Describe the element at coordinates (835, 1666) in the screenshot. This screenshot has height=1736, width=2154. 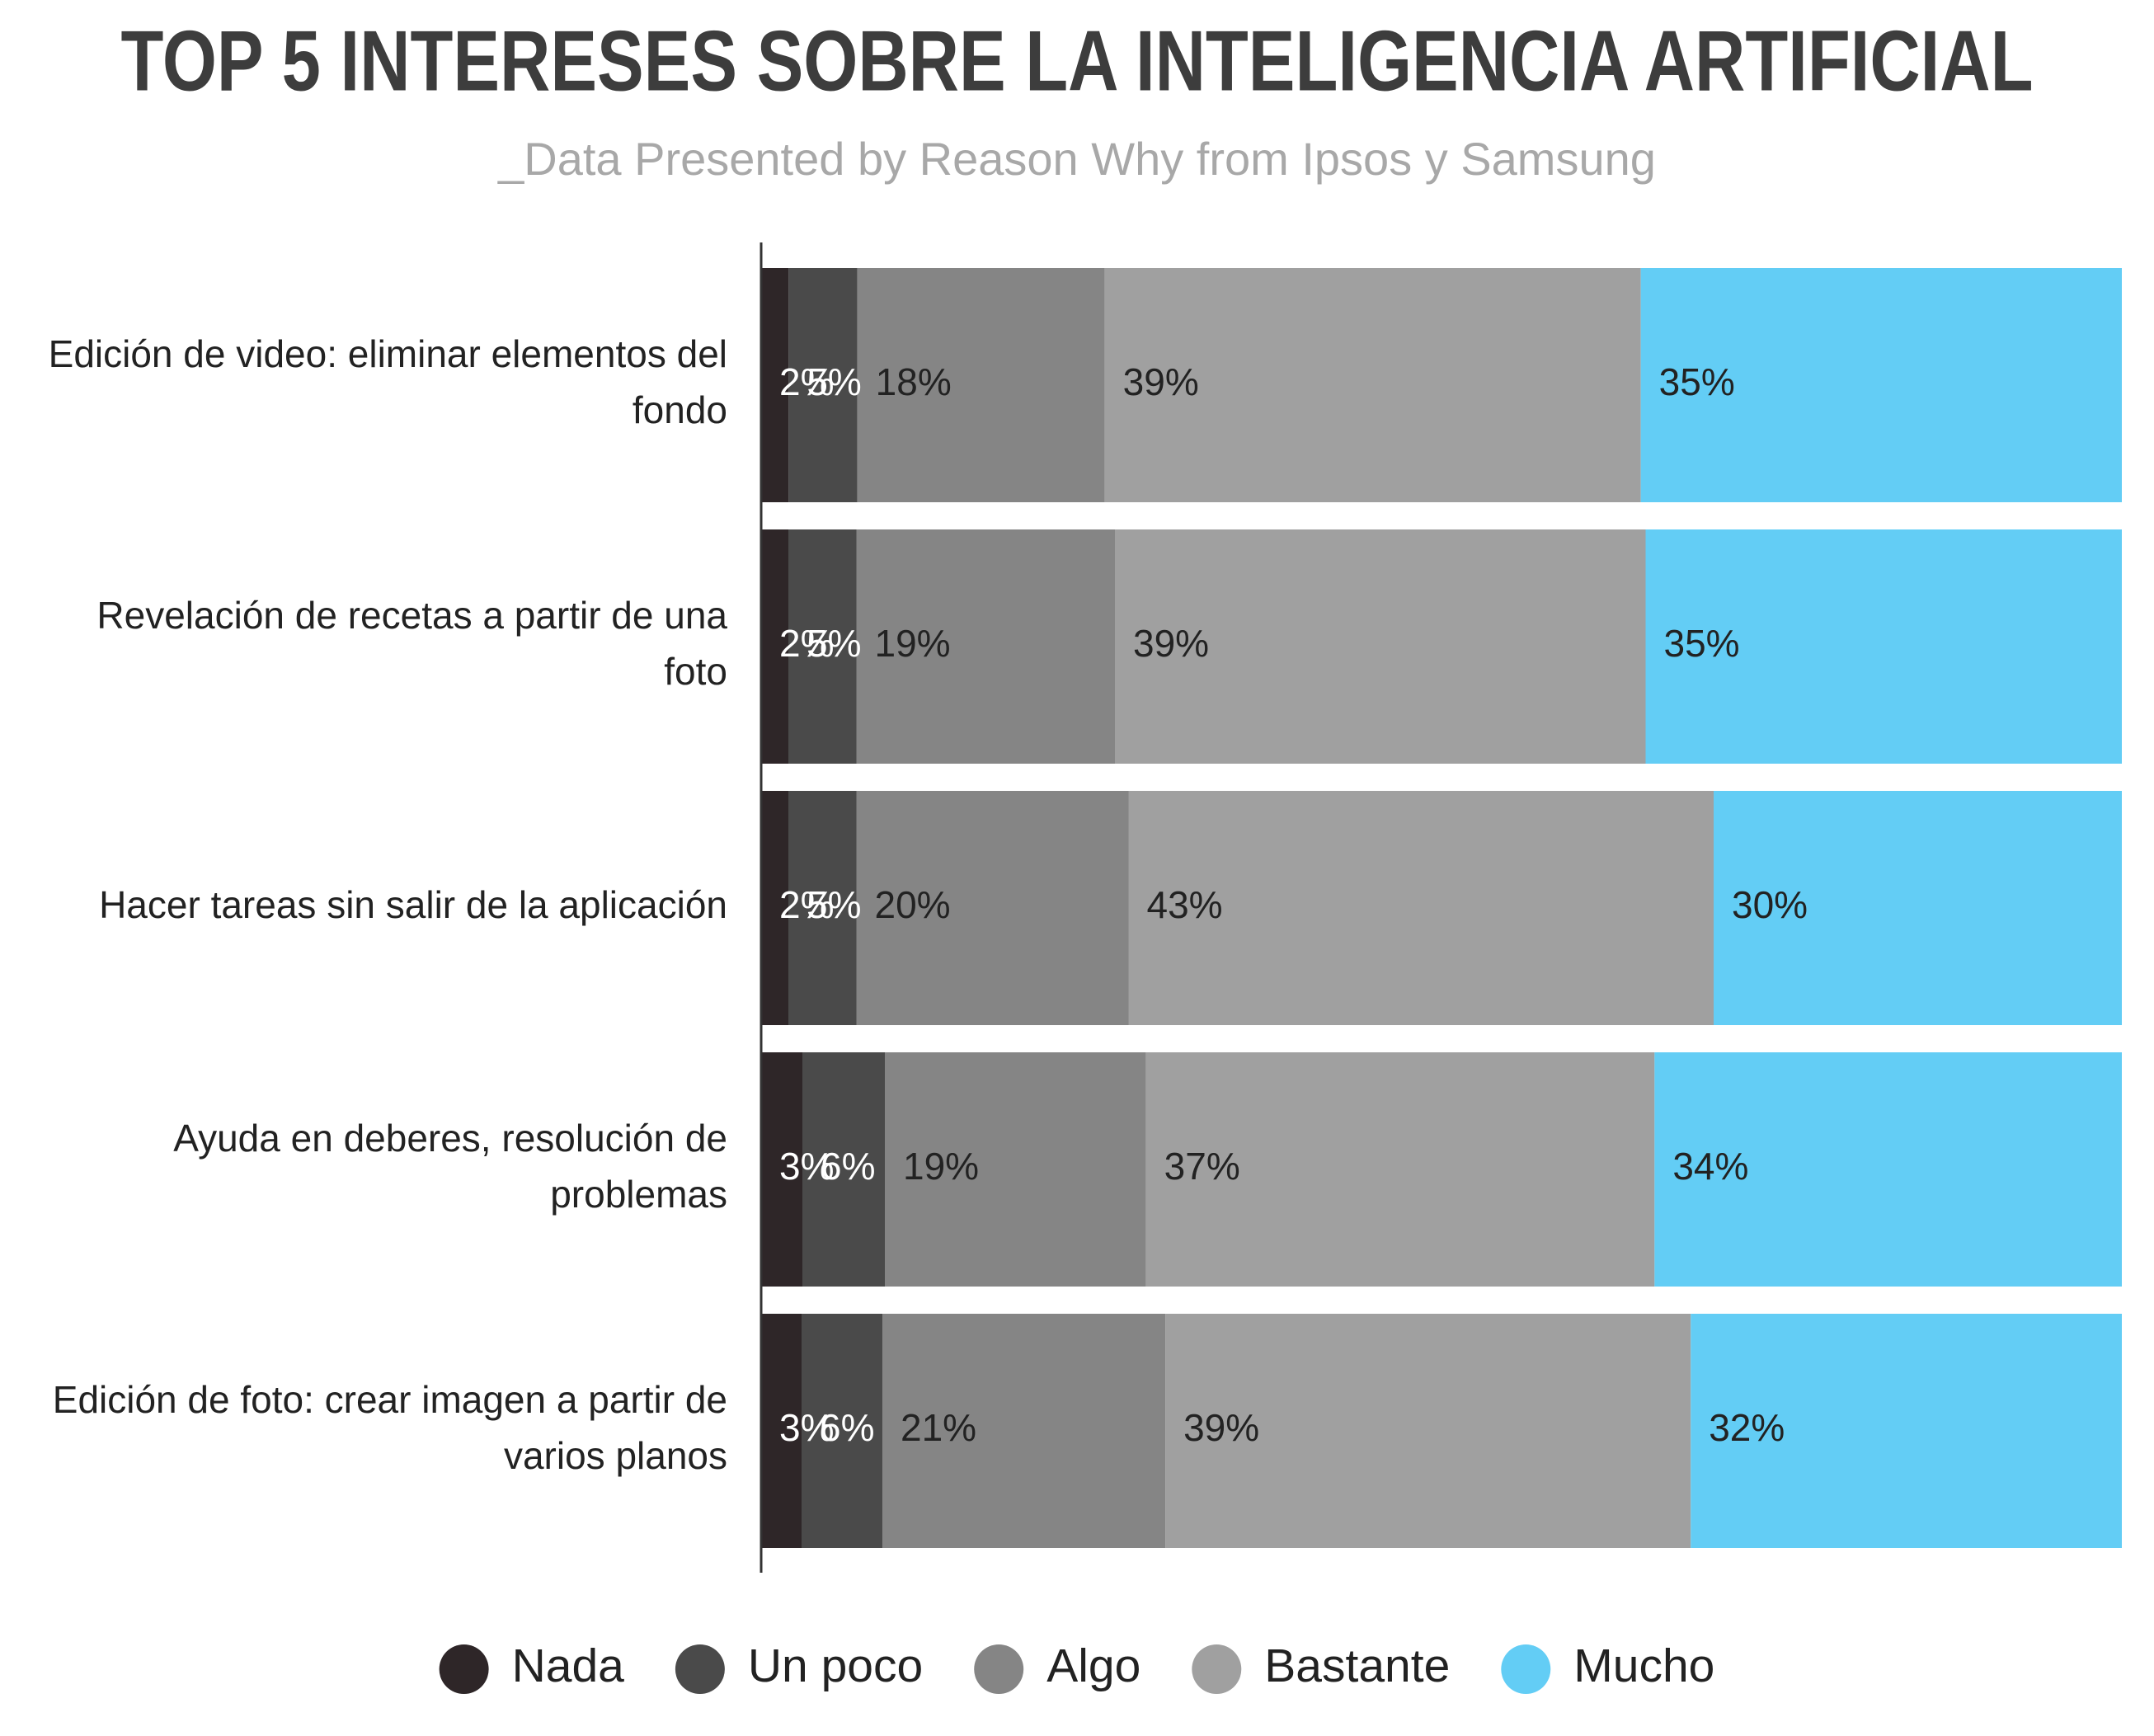
I see `legend-label: Un poco` at that location.